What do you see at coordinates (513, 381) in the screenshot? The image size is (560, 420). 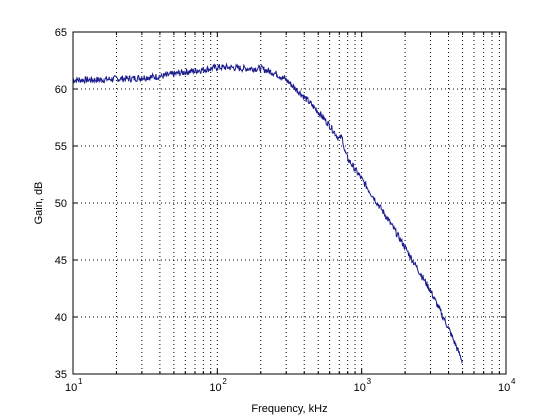 I see `x-tick-exponent: 4` at bounding box center [513, 381].